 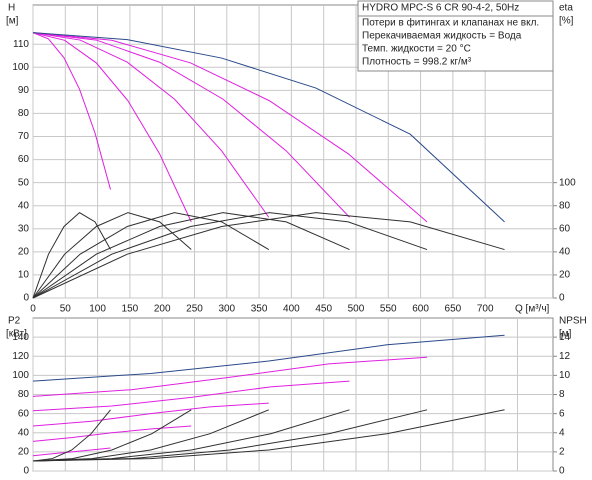 What do you see at coordinates (66, 309) in the screenshot?
I see `x-tick-label: 50` at bounding box center [66, 309].